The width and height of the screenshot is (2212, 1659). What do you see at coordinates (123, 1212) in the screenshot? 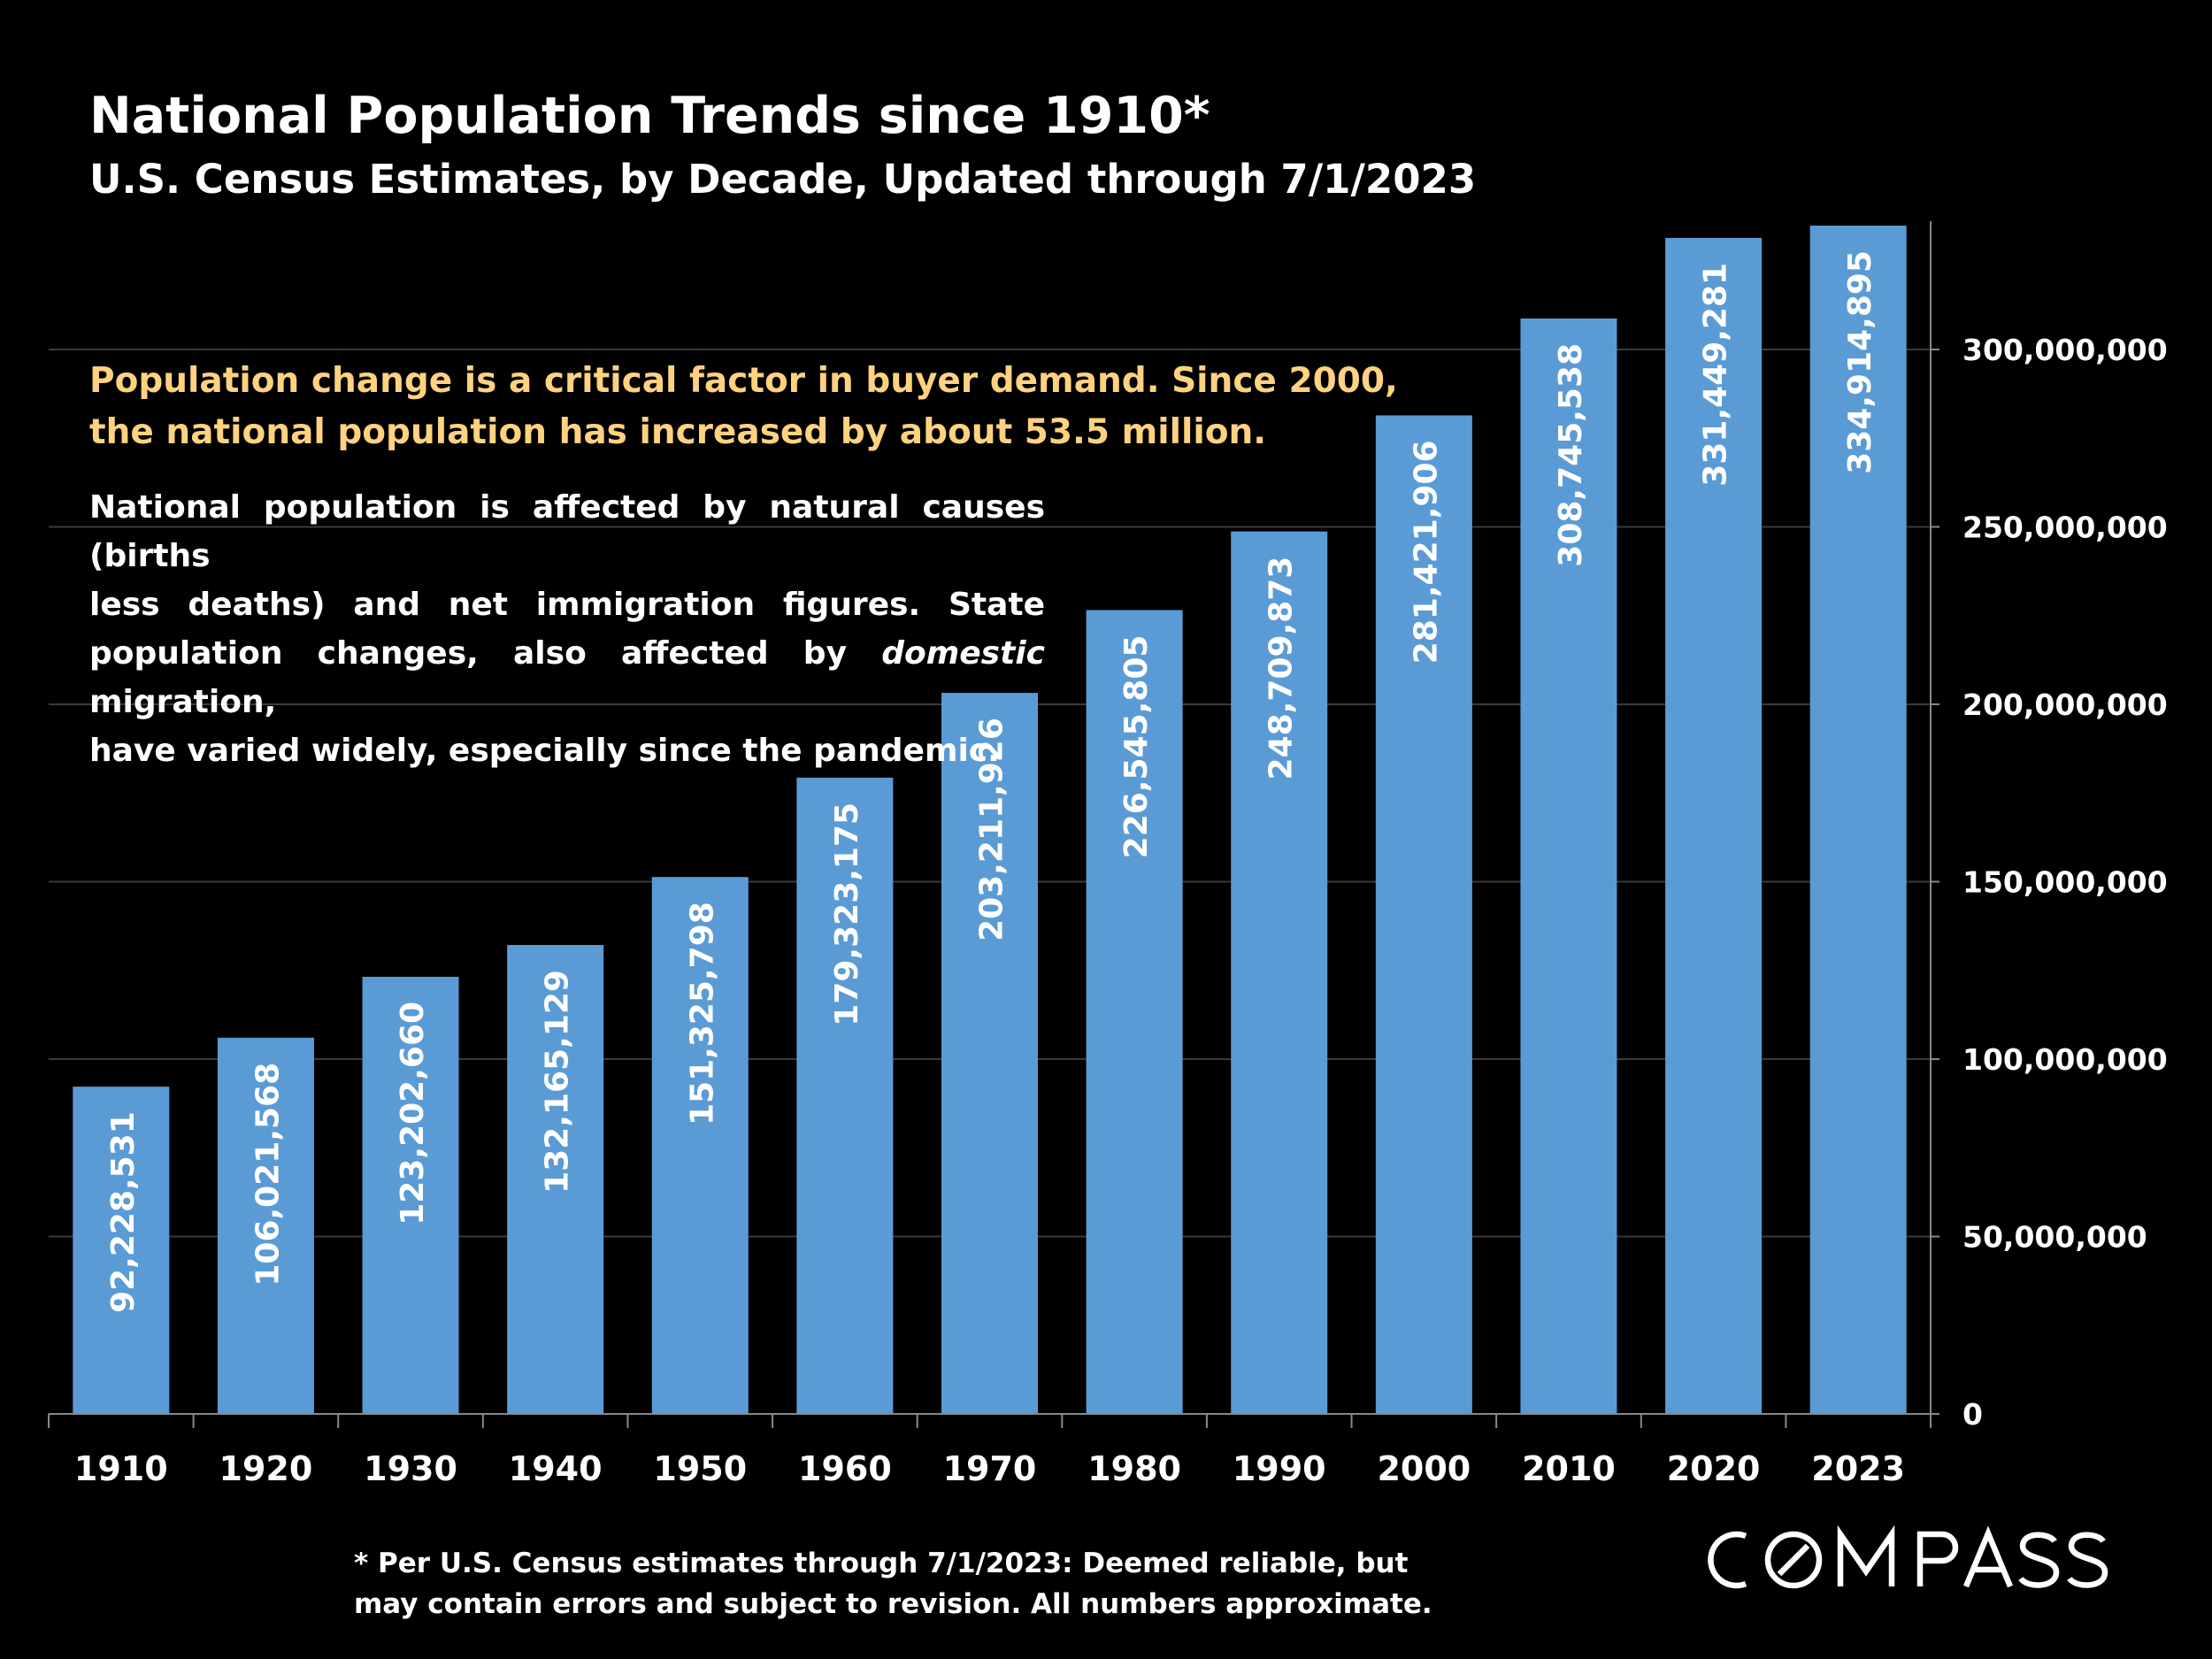
I see `data-label-1910: 92,228,531` at bounding box center [123, 1212].